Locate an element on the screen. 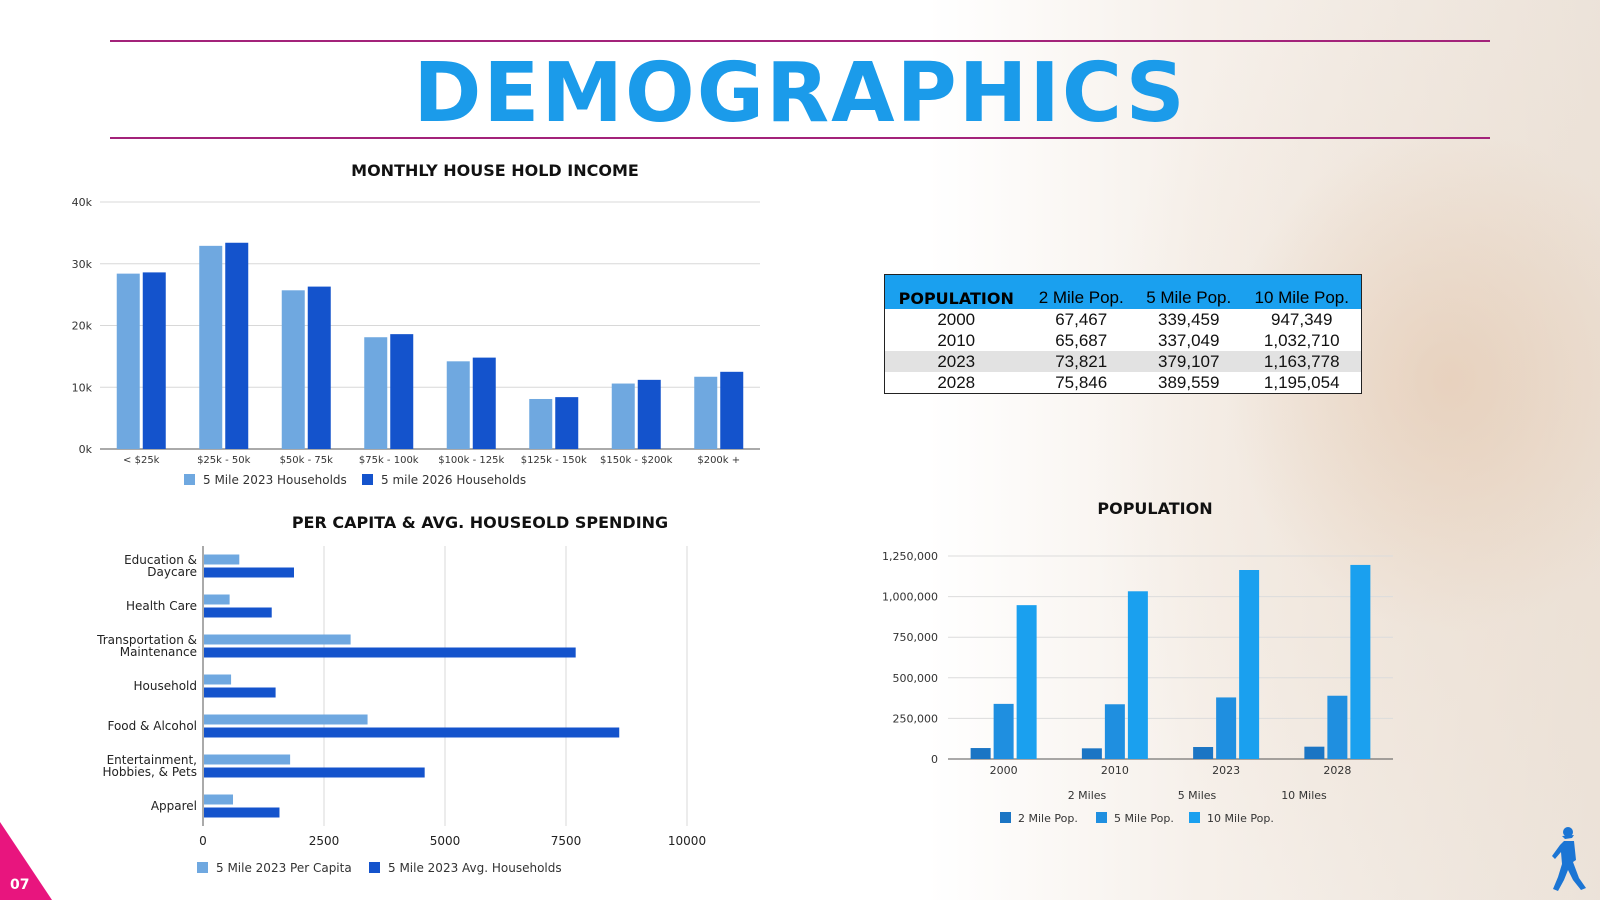 The height and width of the screenshot is (900, 1600). page-title: DEMOGRAPHICS is located at coordinates (800, 93).